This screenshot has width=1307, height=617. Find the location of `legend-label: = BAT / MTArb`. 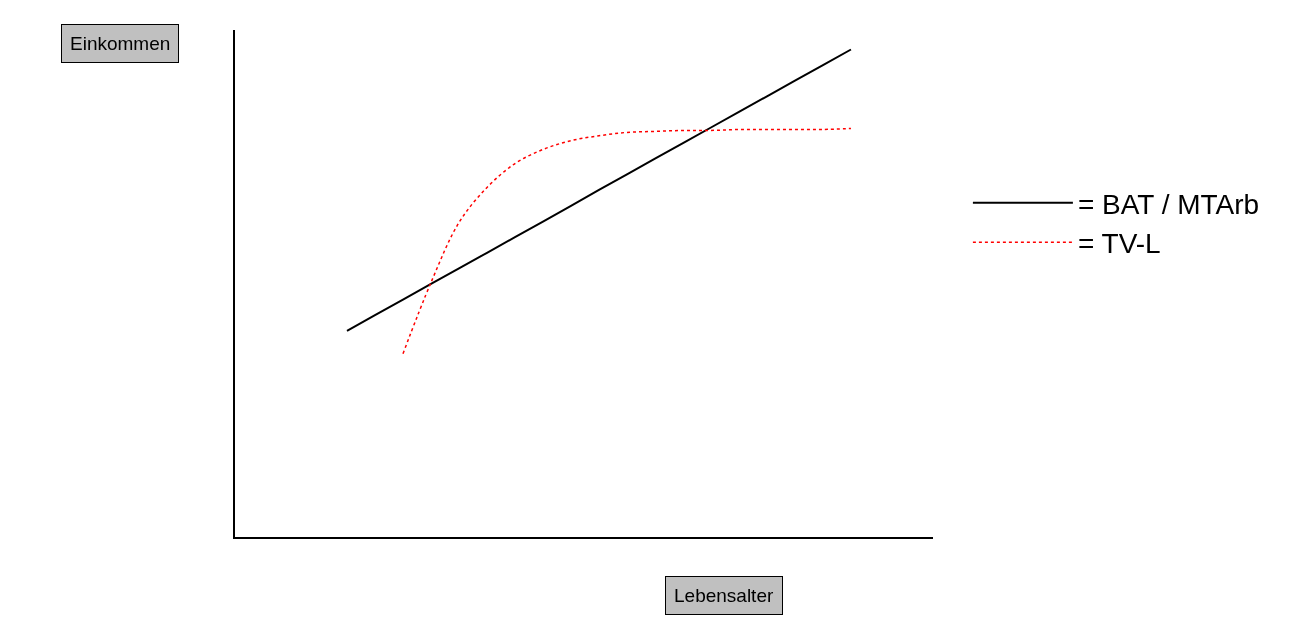

legend-label: = BAT / MTArb is located at coordinates (1168, 204).